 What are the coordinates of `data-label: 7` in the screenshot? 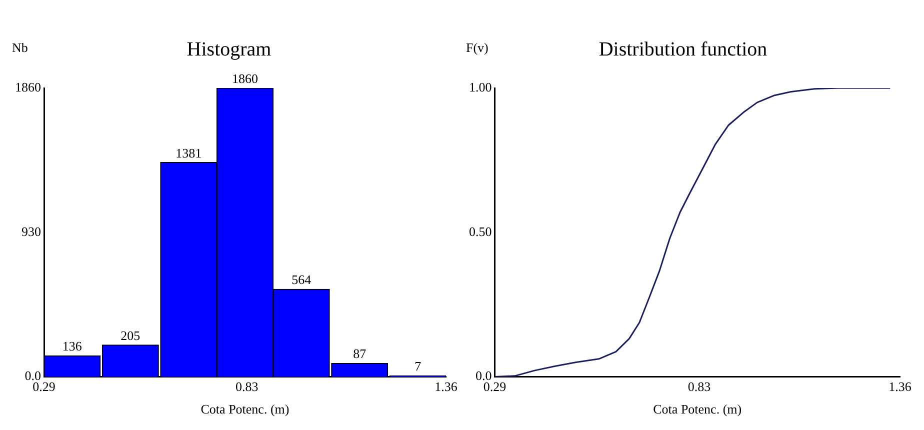 It's located at (418, 366).